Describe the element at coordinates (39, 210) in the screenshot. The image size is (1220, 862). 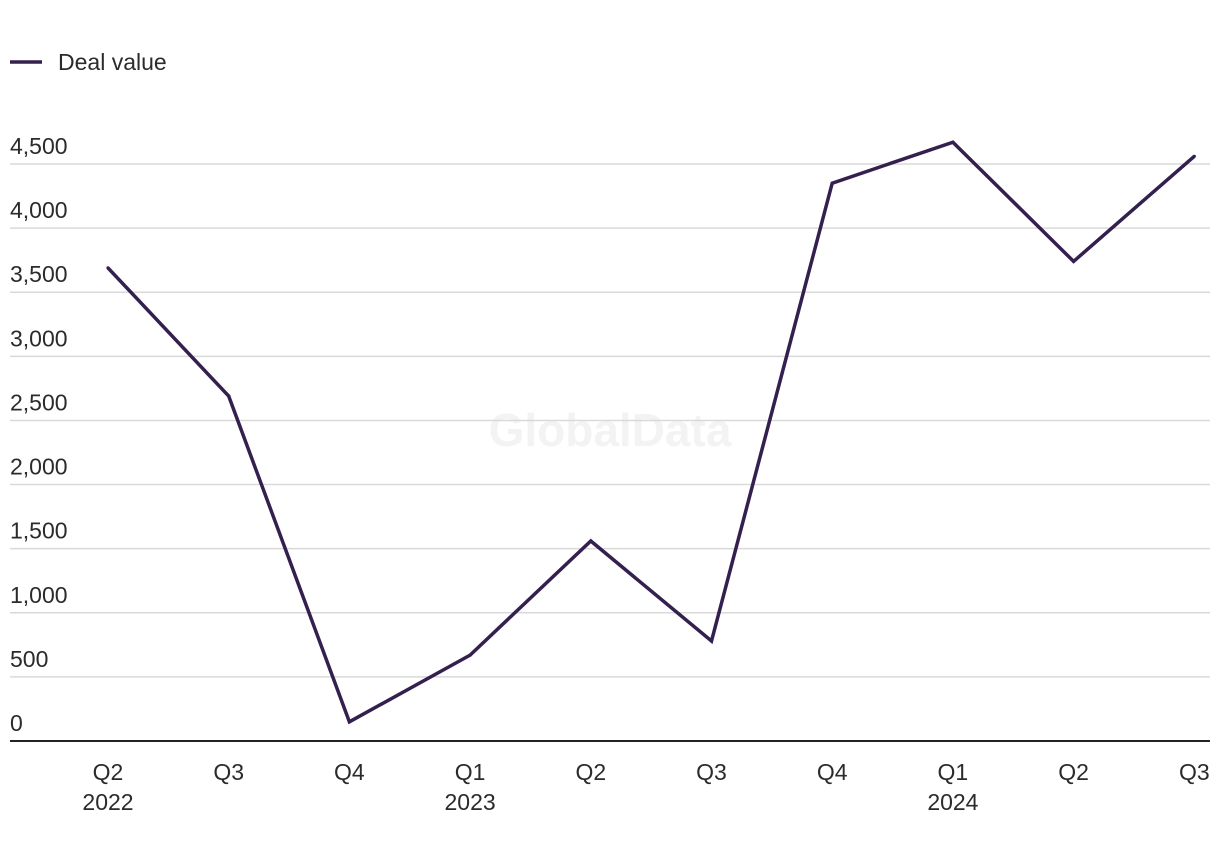
I see `y-tick-label: 4,000` at that location.